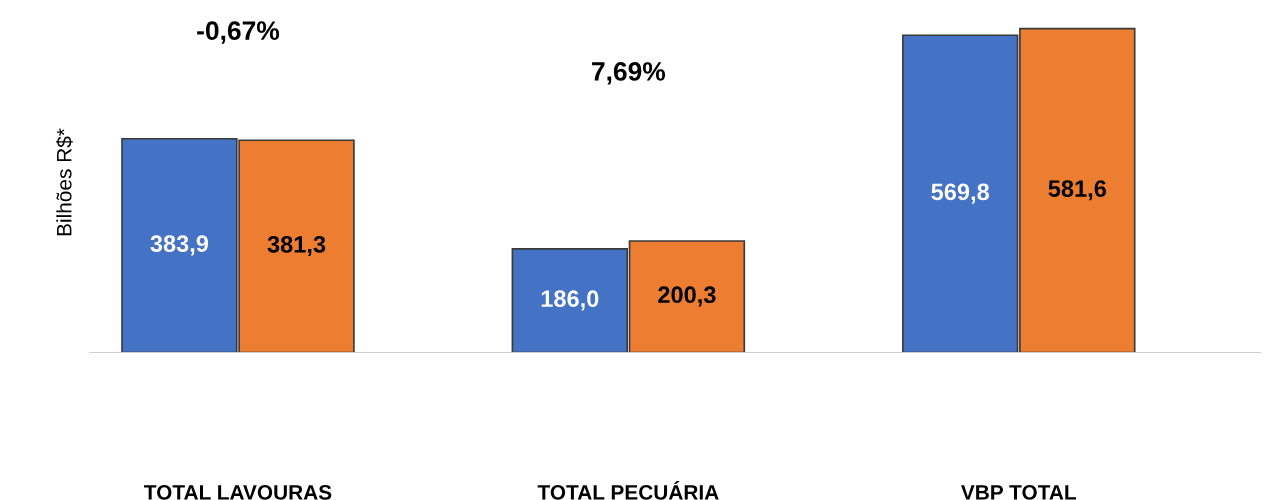 This screenshot has height=500, width=1280. I want to click on x-tick-label: TOTAL LAVOURAS, so click(238, 492).